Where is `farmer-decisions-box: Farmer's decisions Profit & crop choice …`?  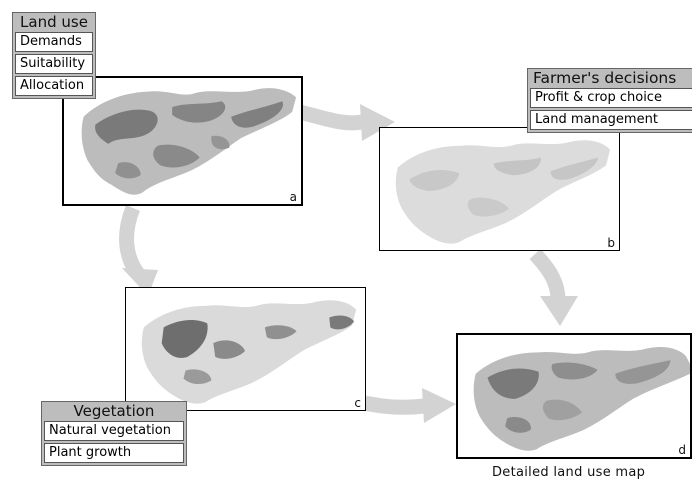 farmer-decisions-box: Farmer's decisions Profit & crop choice … is located at coordinates (609, 100).